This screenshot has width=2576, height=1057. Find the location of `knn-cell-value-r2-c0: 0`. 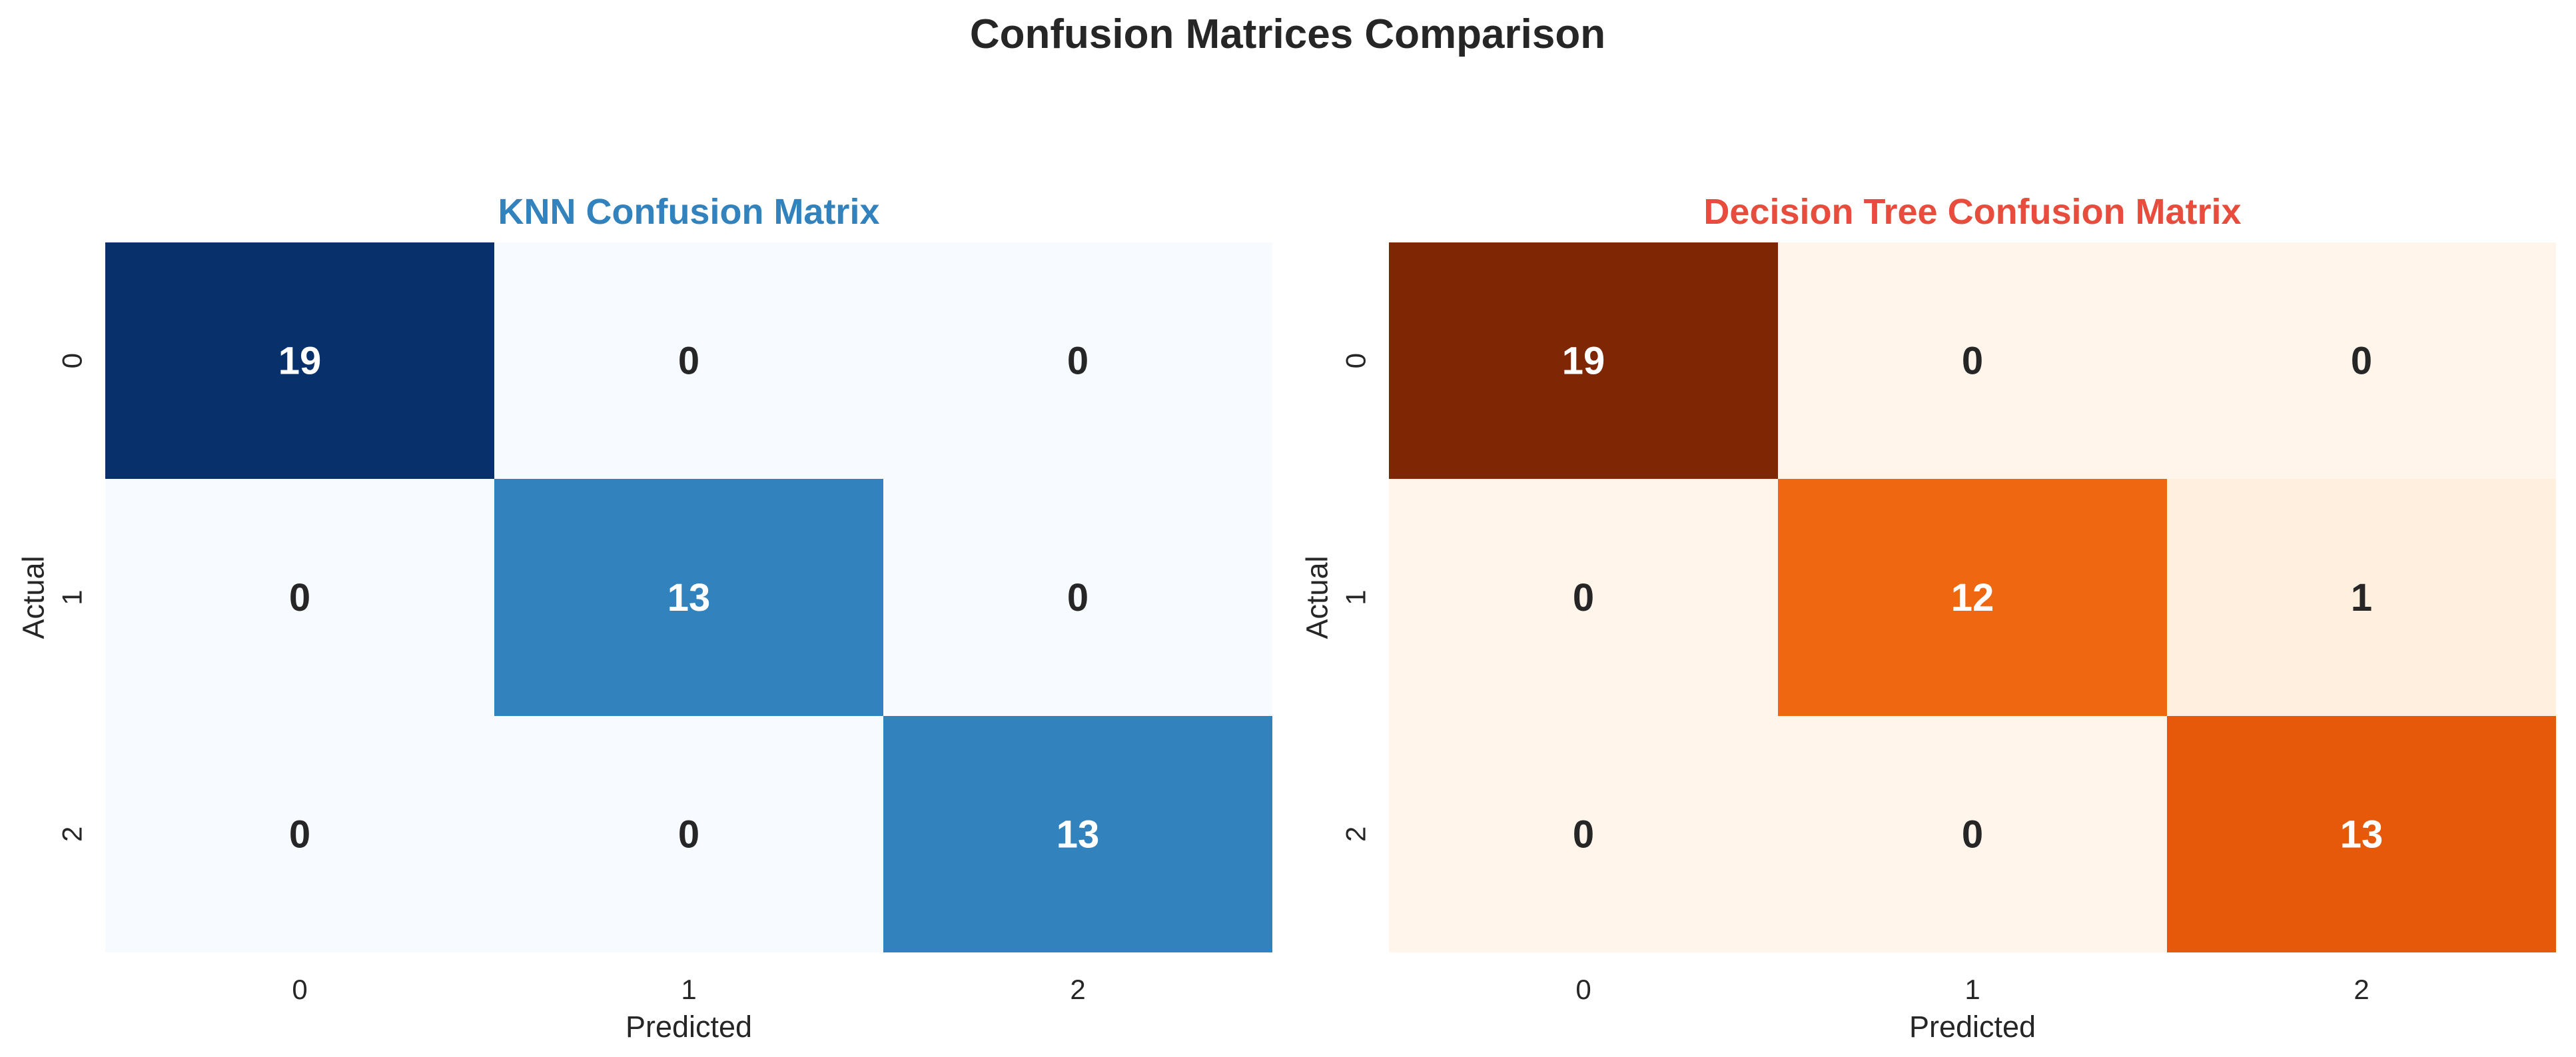

knn-cell-value-r2-c0: 0 is located at coordinates (300, 834).